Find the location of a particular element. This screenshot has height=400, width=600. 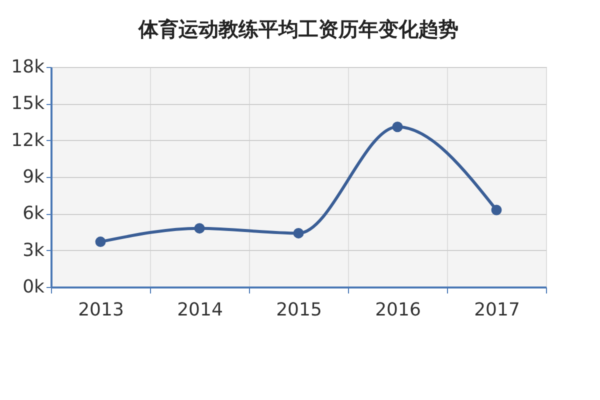

y-tick-label: 6k is located at coordinates (34, 213).